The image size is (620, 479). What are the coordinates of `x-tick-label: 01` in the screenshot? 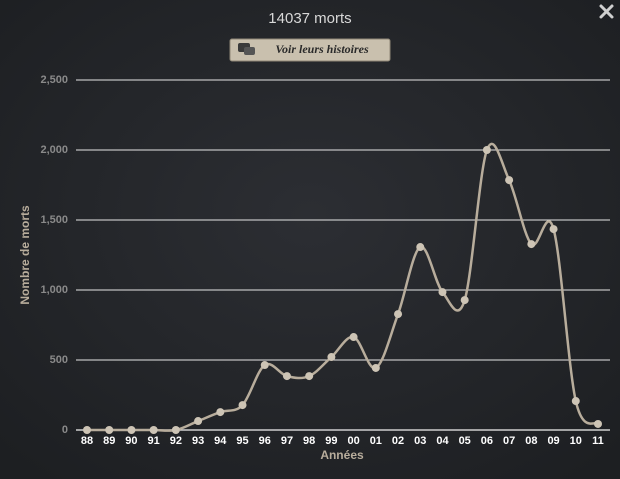 It's located at (376, 441).